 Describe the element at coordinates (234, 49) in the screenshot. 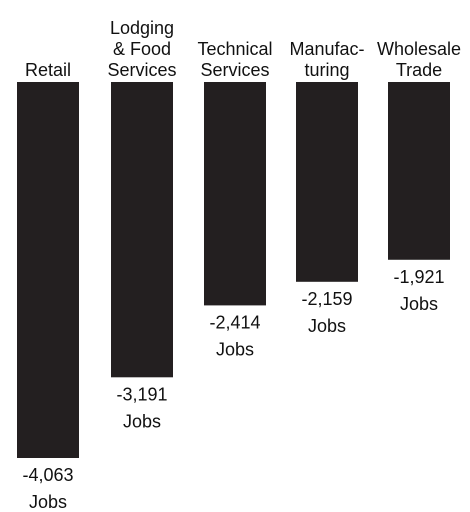

I see `category-label-technical-services-line-1: Technical` at that location.